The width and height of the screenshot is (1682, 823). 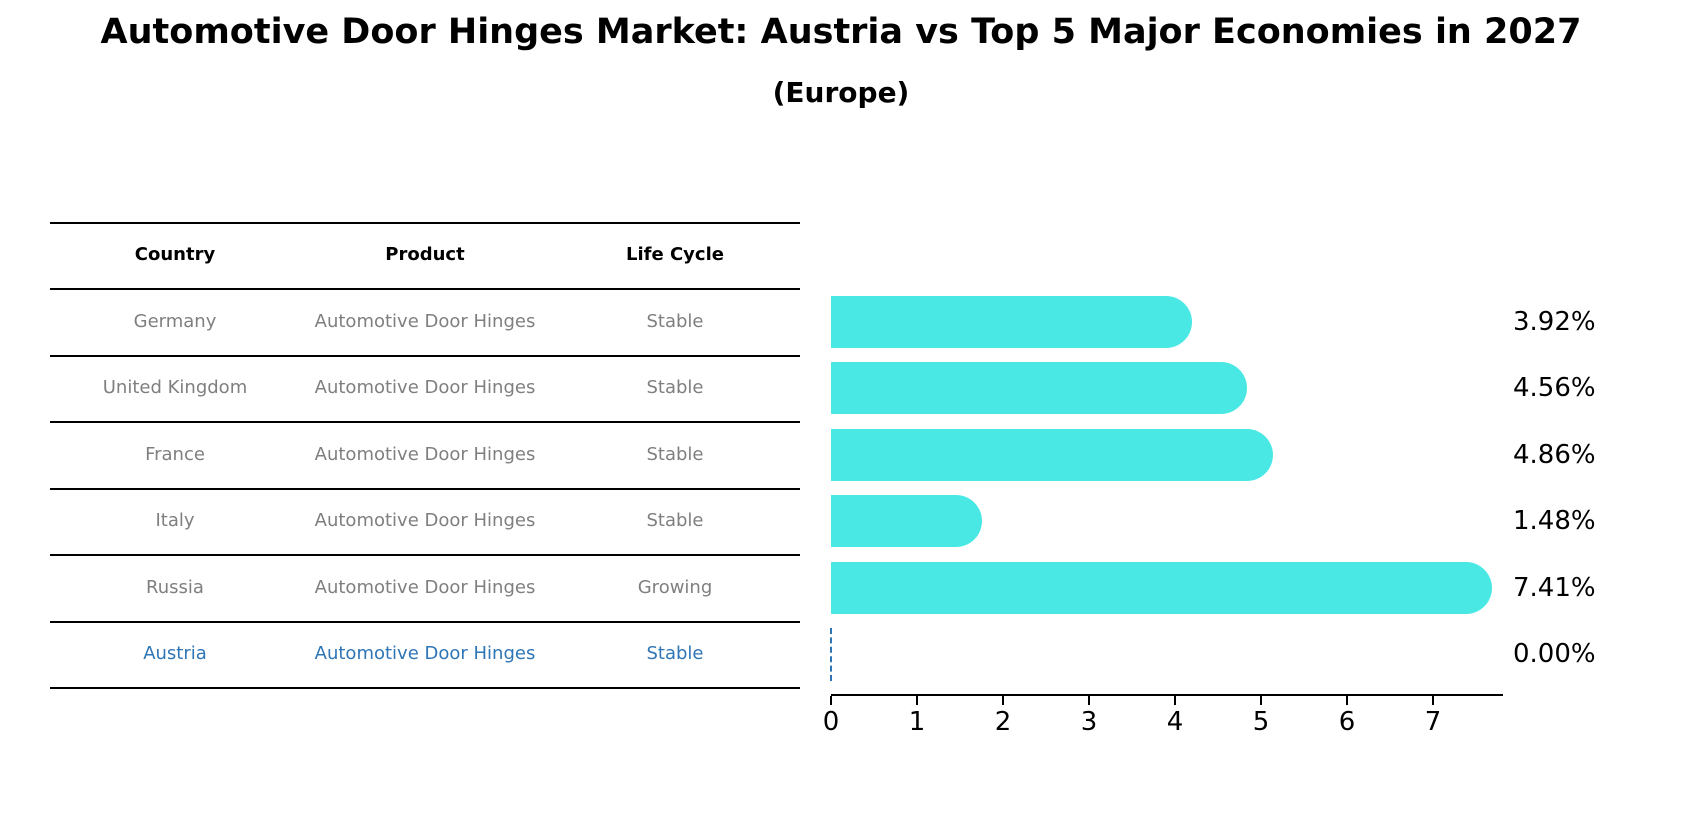 I want to click on zero-marker-austria, so click(x=831, y=654).